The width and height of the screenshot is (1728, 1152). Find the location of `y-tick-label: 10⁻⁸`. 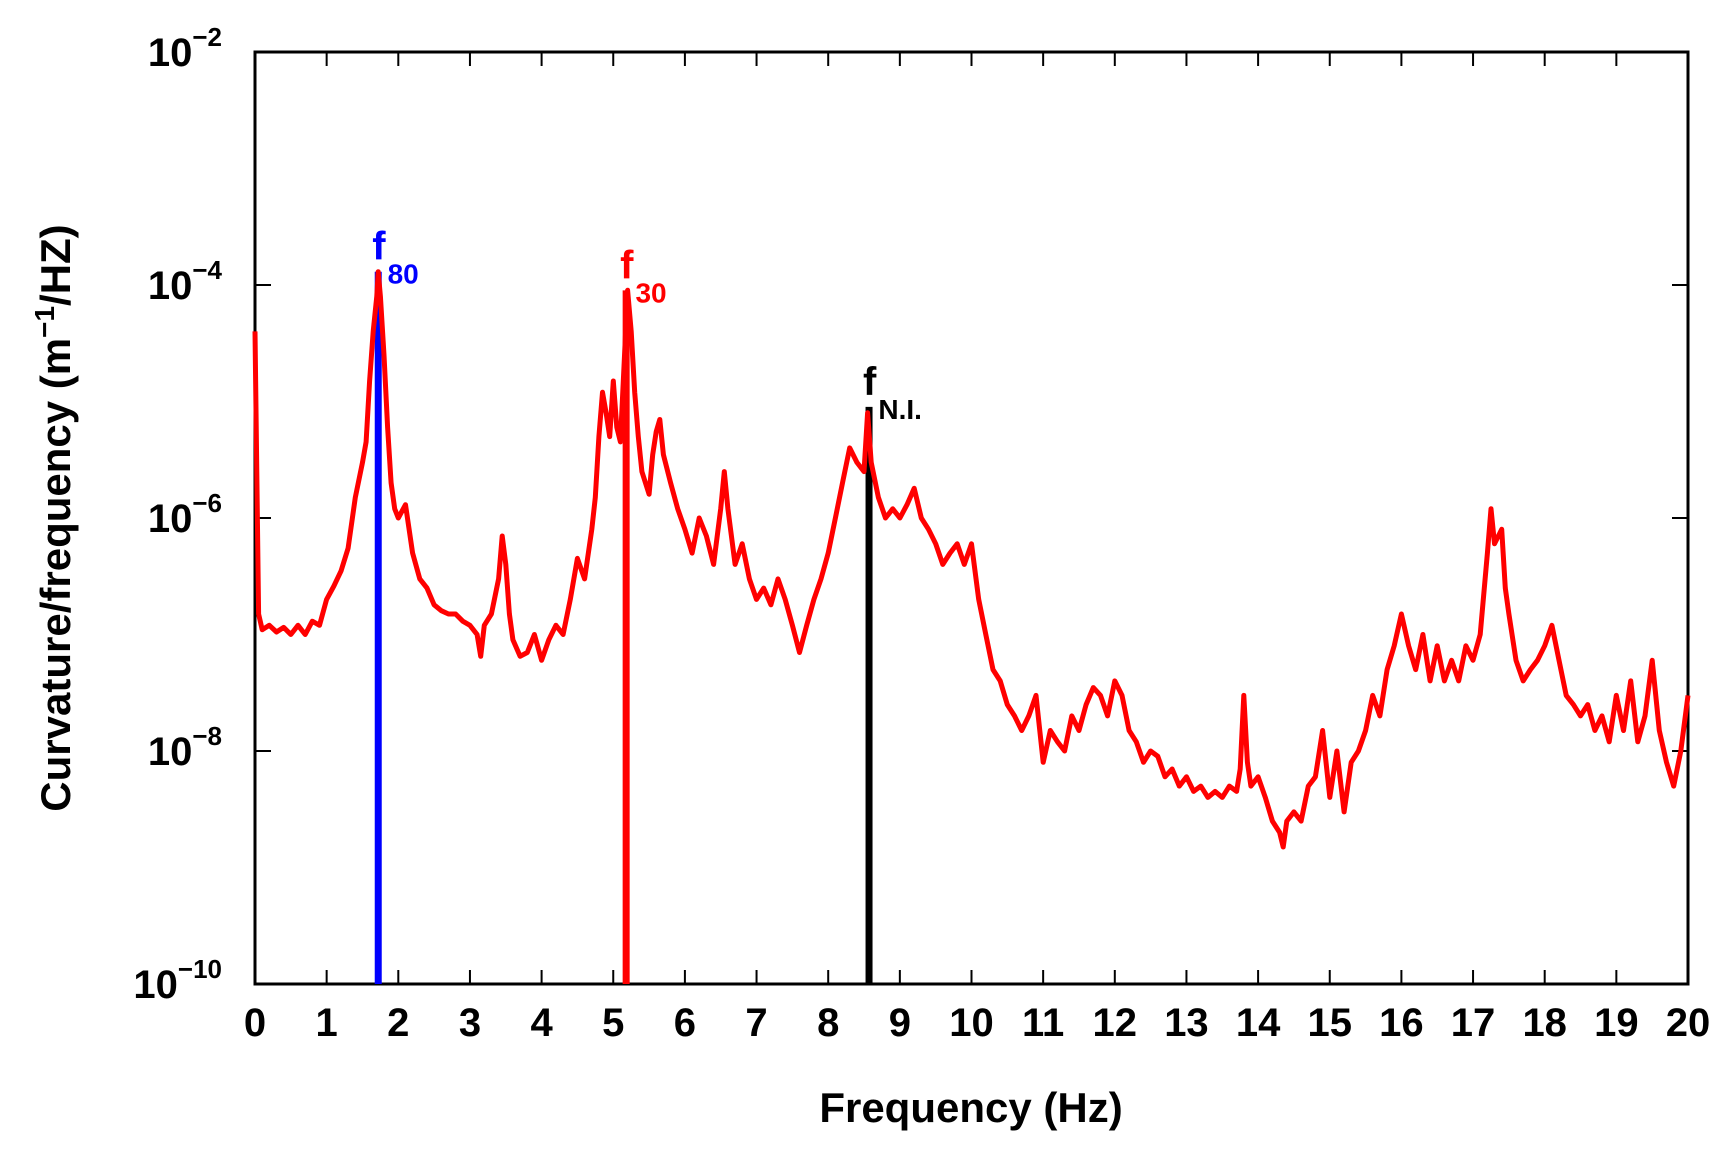

y-tick-label: 10⁻⁸ is located at coordinates (185, 747).